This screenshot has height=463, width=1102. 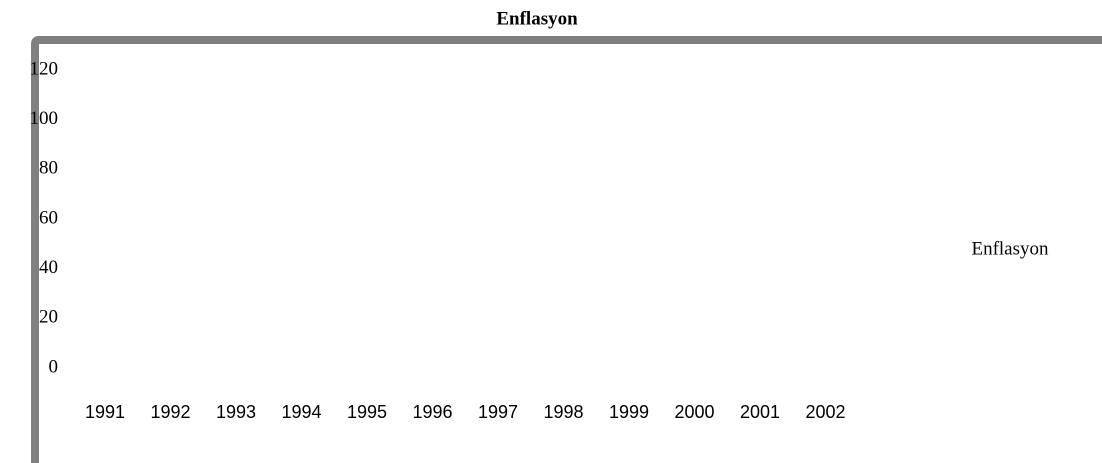 I want to click on y-tick-label: 80, so click(x=48, y=168).